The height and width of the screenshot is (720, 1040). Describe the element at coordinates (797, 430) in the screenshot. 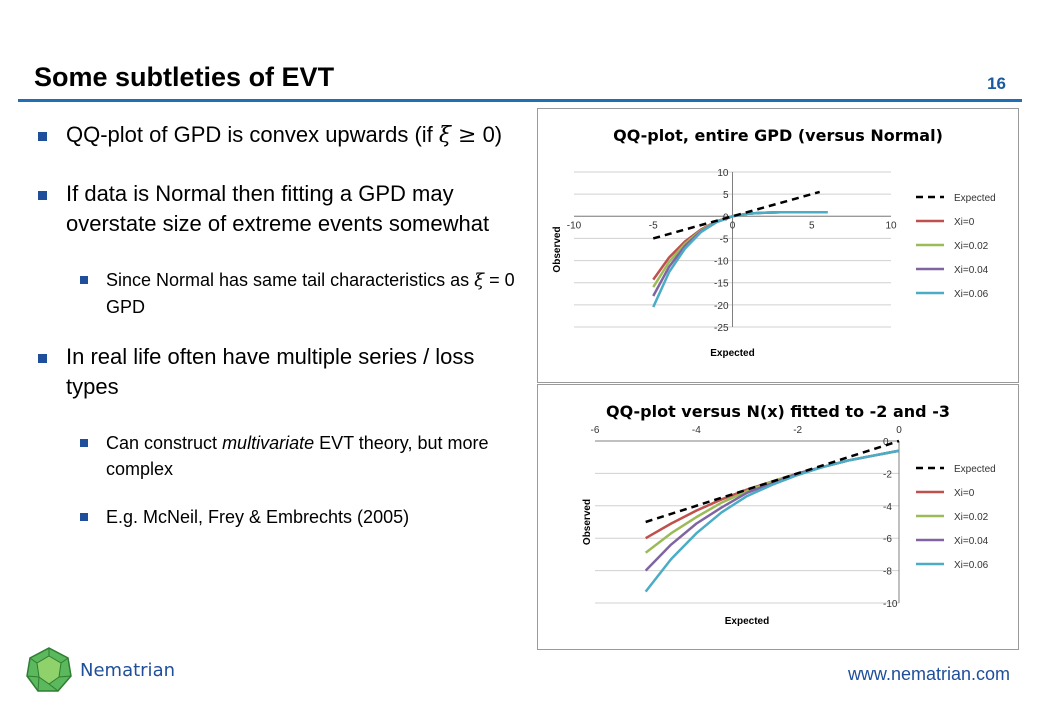

I see `x-tick-label: -2` at that location.